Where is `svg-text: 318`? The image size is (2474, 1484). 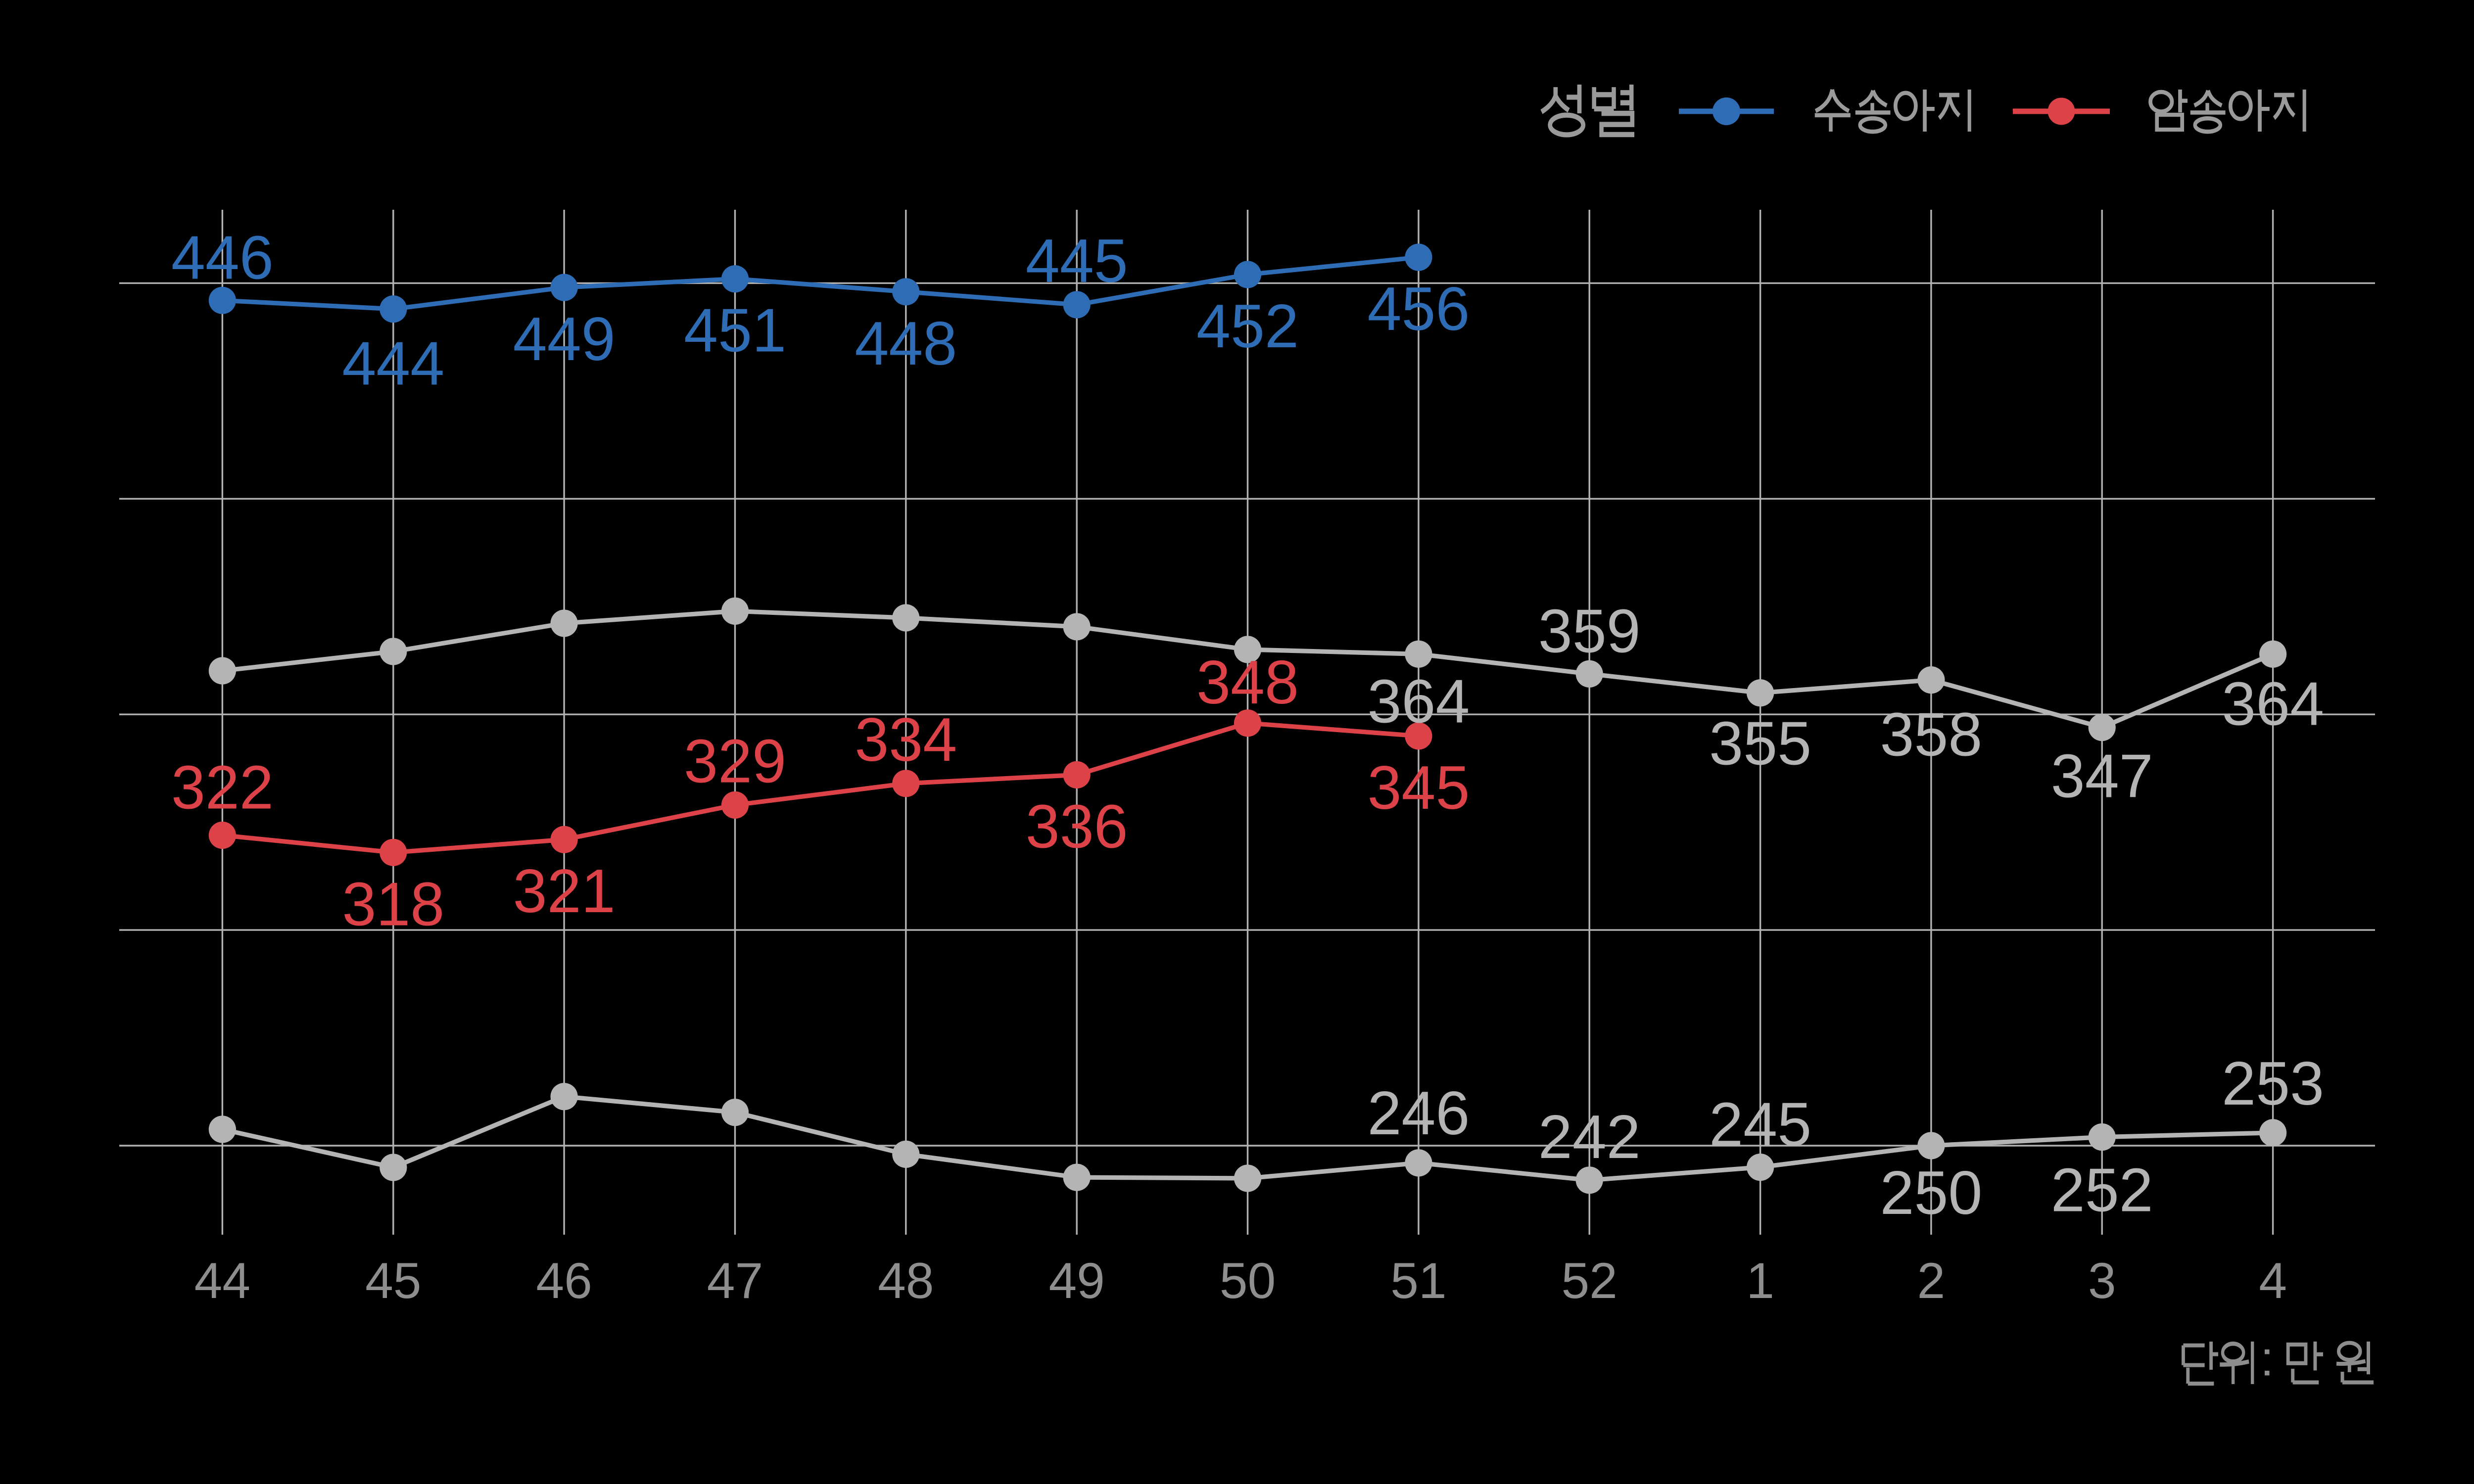 svg-text: 318 is located at coordinates (393, 904).